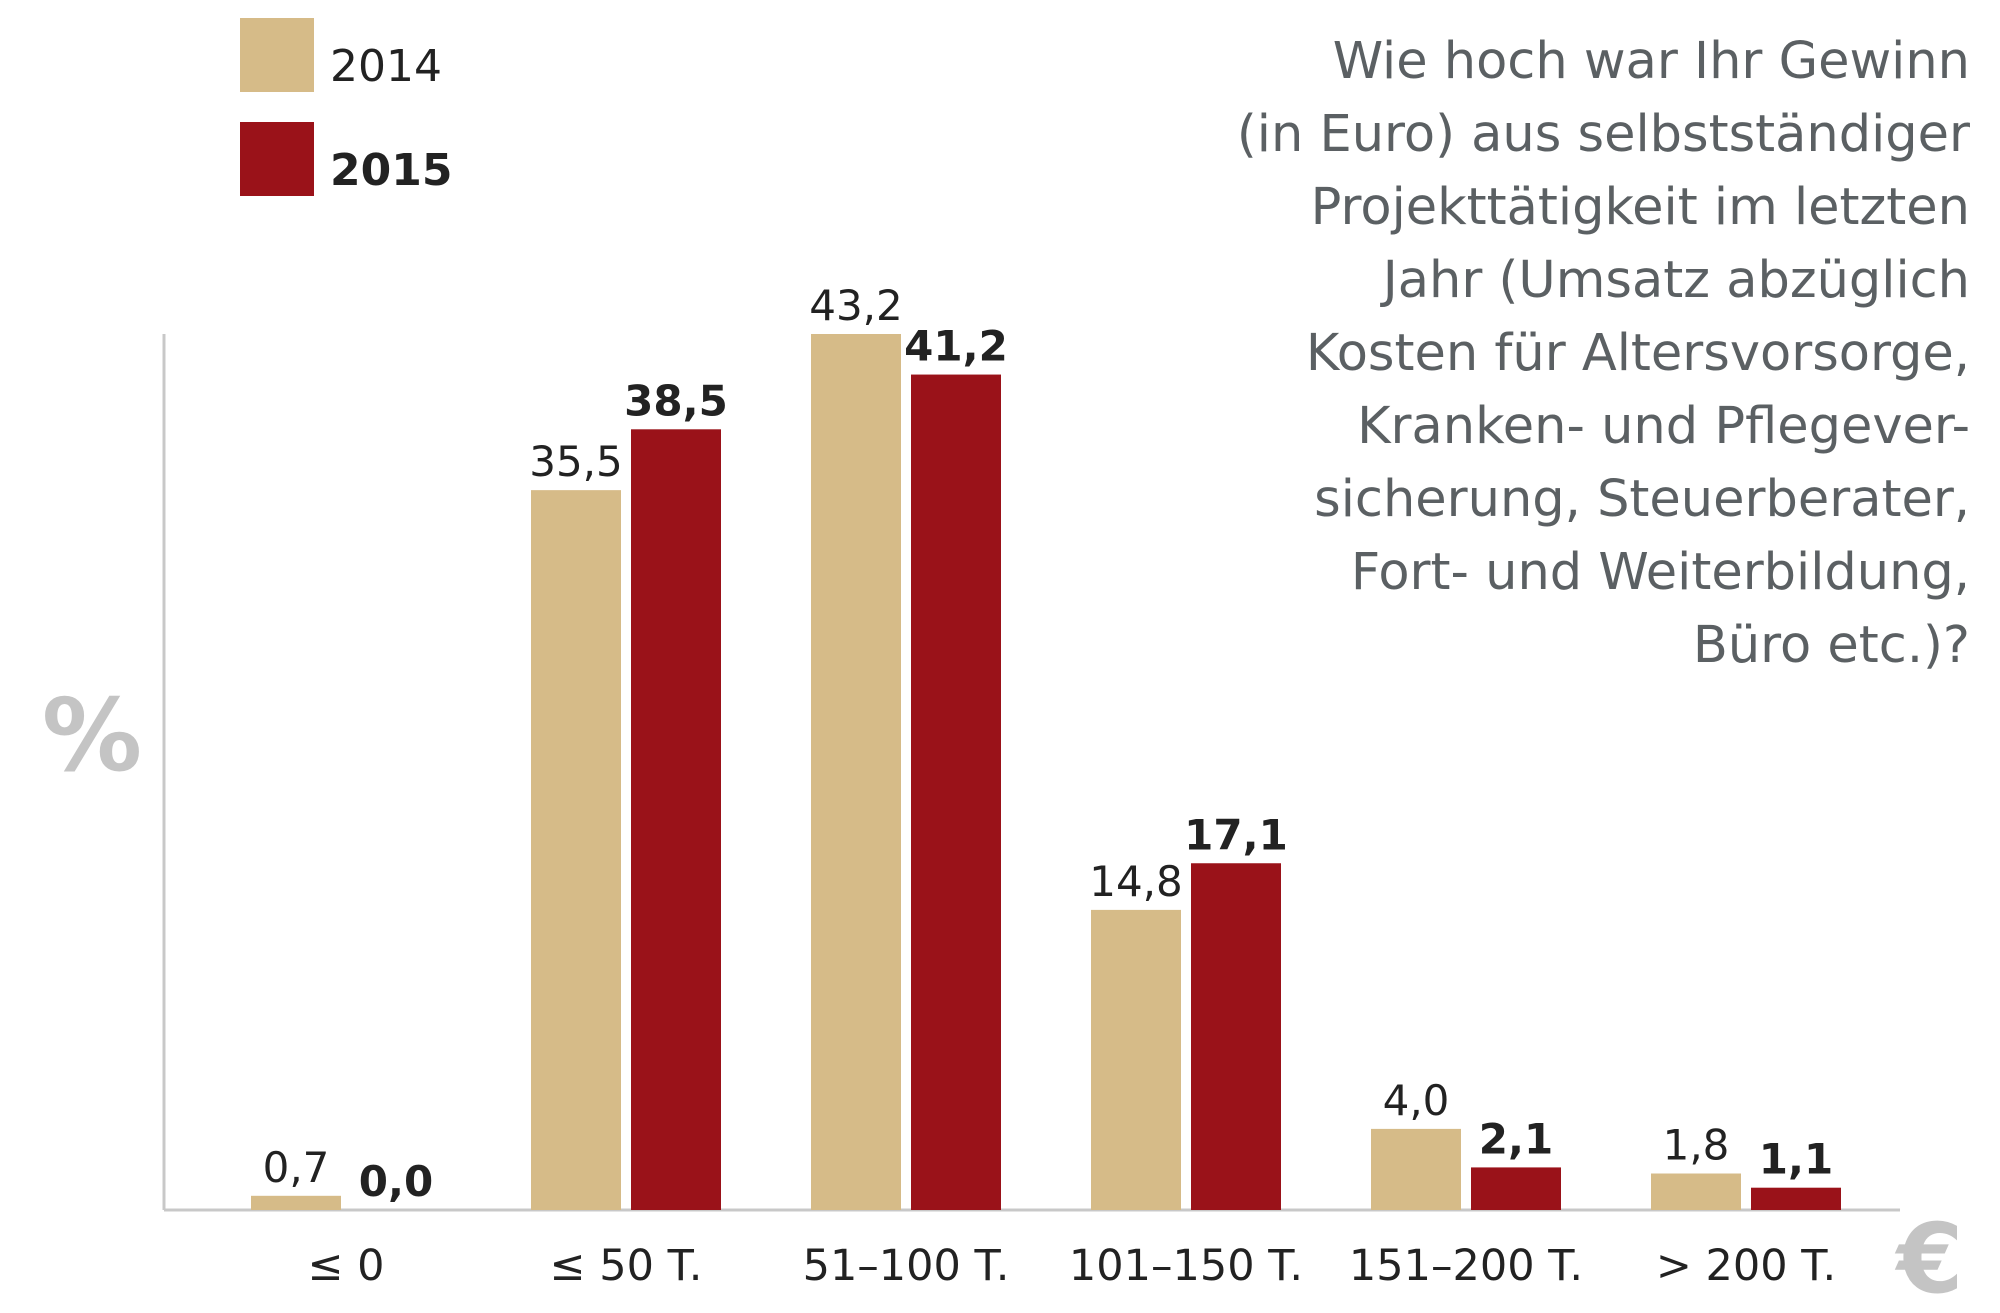  Describe the element at coordinates (1831, 645) in the screenshot. I see `question-line: Büro etc.)?` at that location.